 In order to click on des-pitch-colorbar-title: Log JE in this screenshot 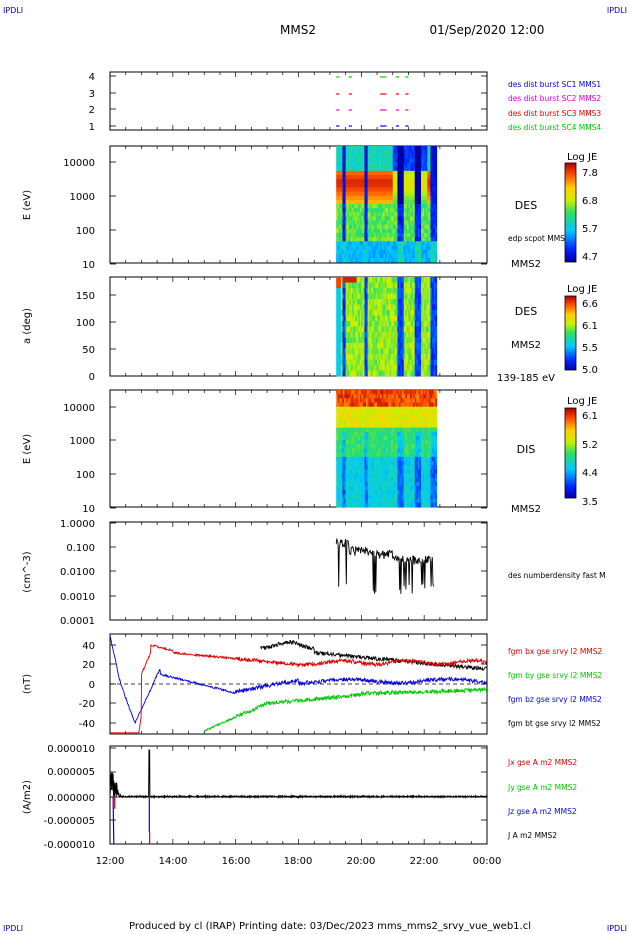, I will do `click(582, 289)`.